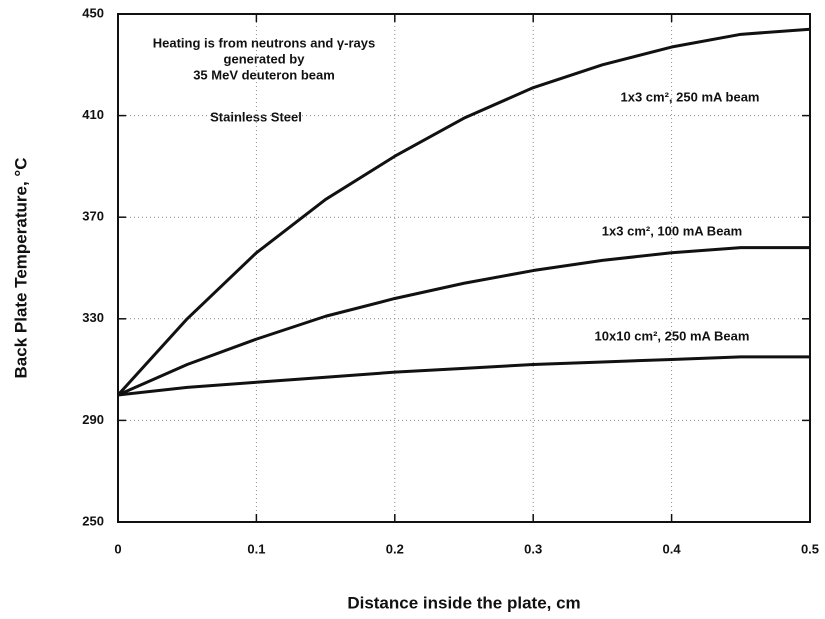  What do you see at coordinates (690, 96) in the screenshot?
I see `series-label: 1x3 cm², 250 mA beam` at bounding box center [690, 96].